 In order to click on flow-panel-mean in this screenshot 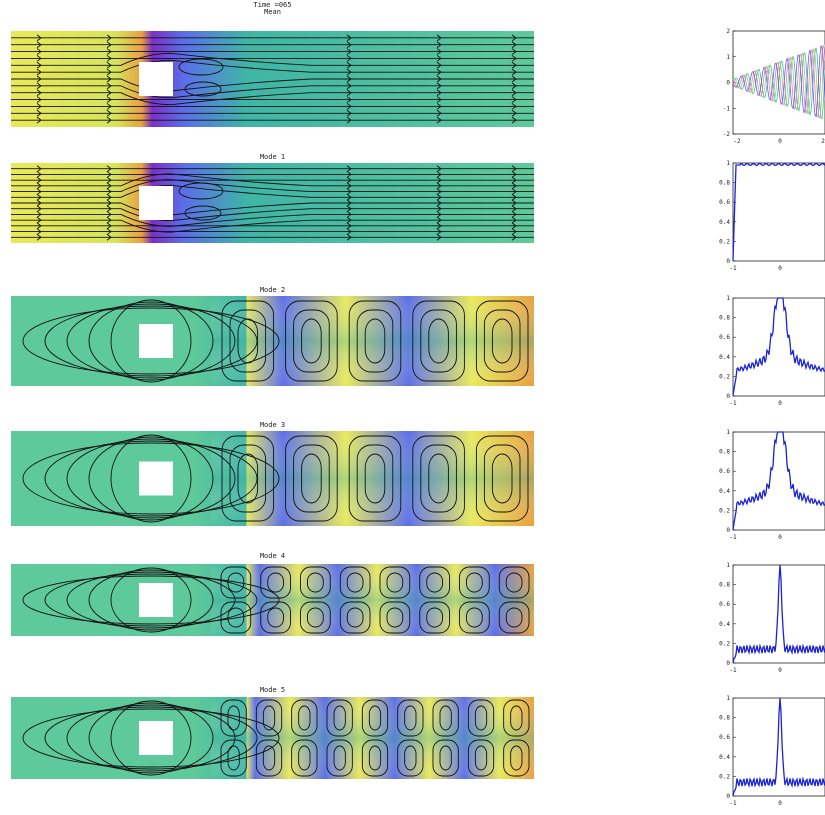, I will do `click(272, 79)`.